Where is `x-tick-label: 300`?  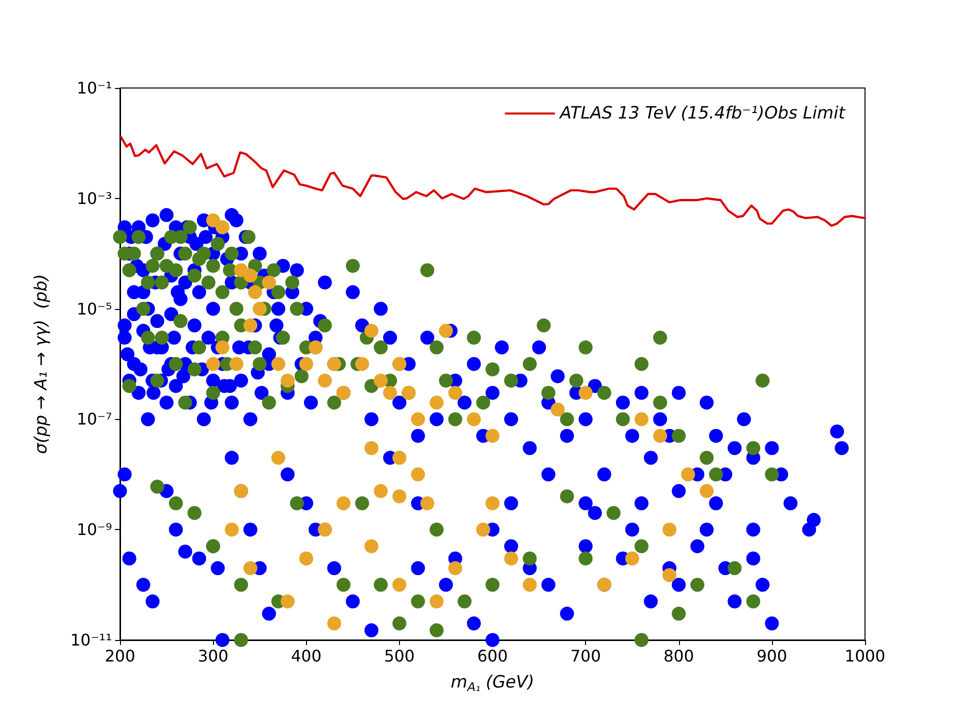 x-tick-label: 300 is located at coordinates (213, 656).